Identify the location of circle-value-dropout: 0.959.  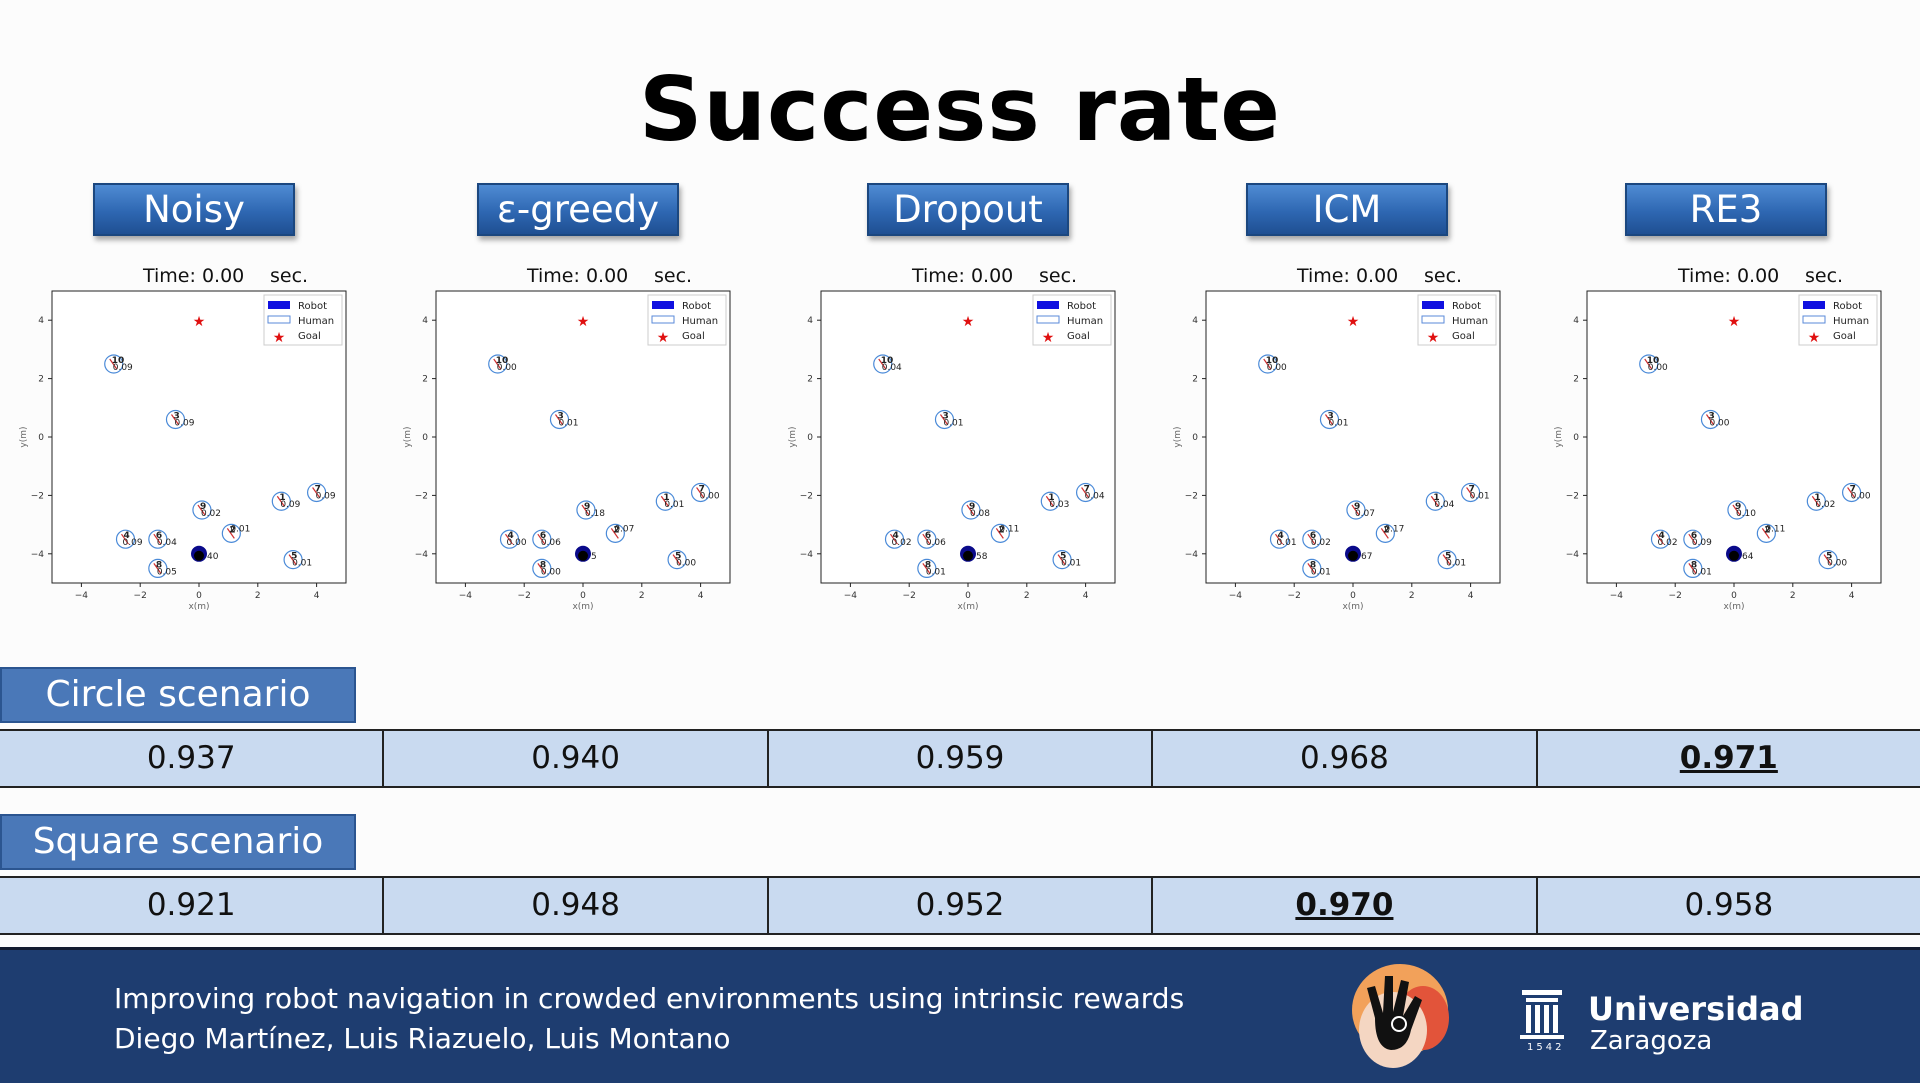
(959, 758).